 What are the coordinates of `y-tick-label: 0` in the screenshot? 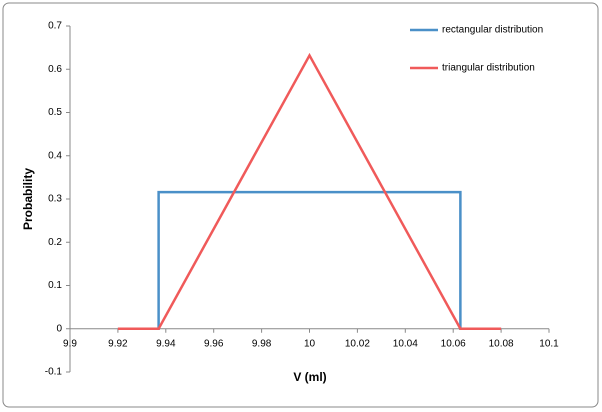 It's located at (59, 328).